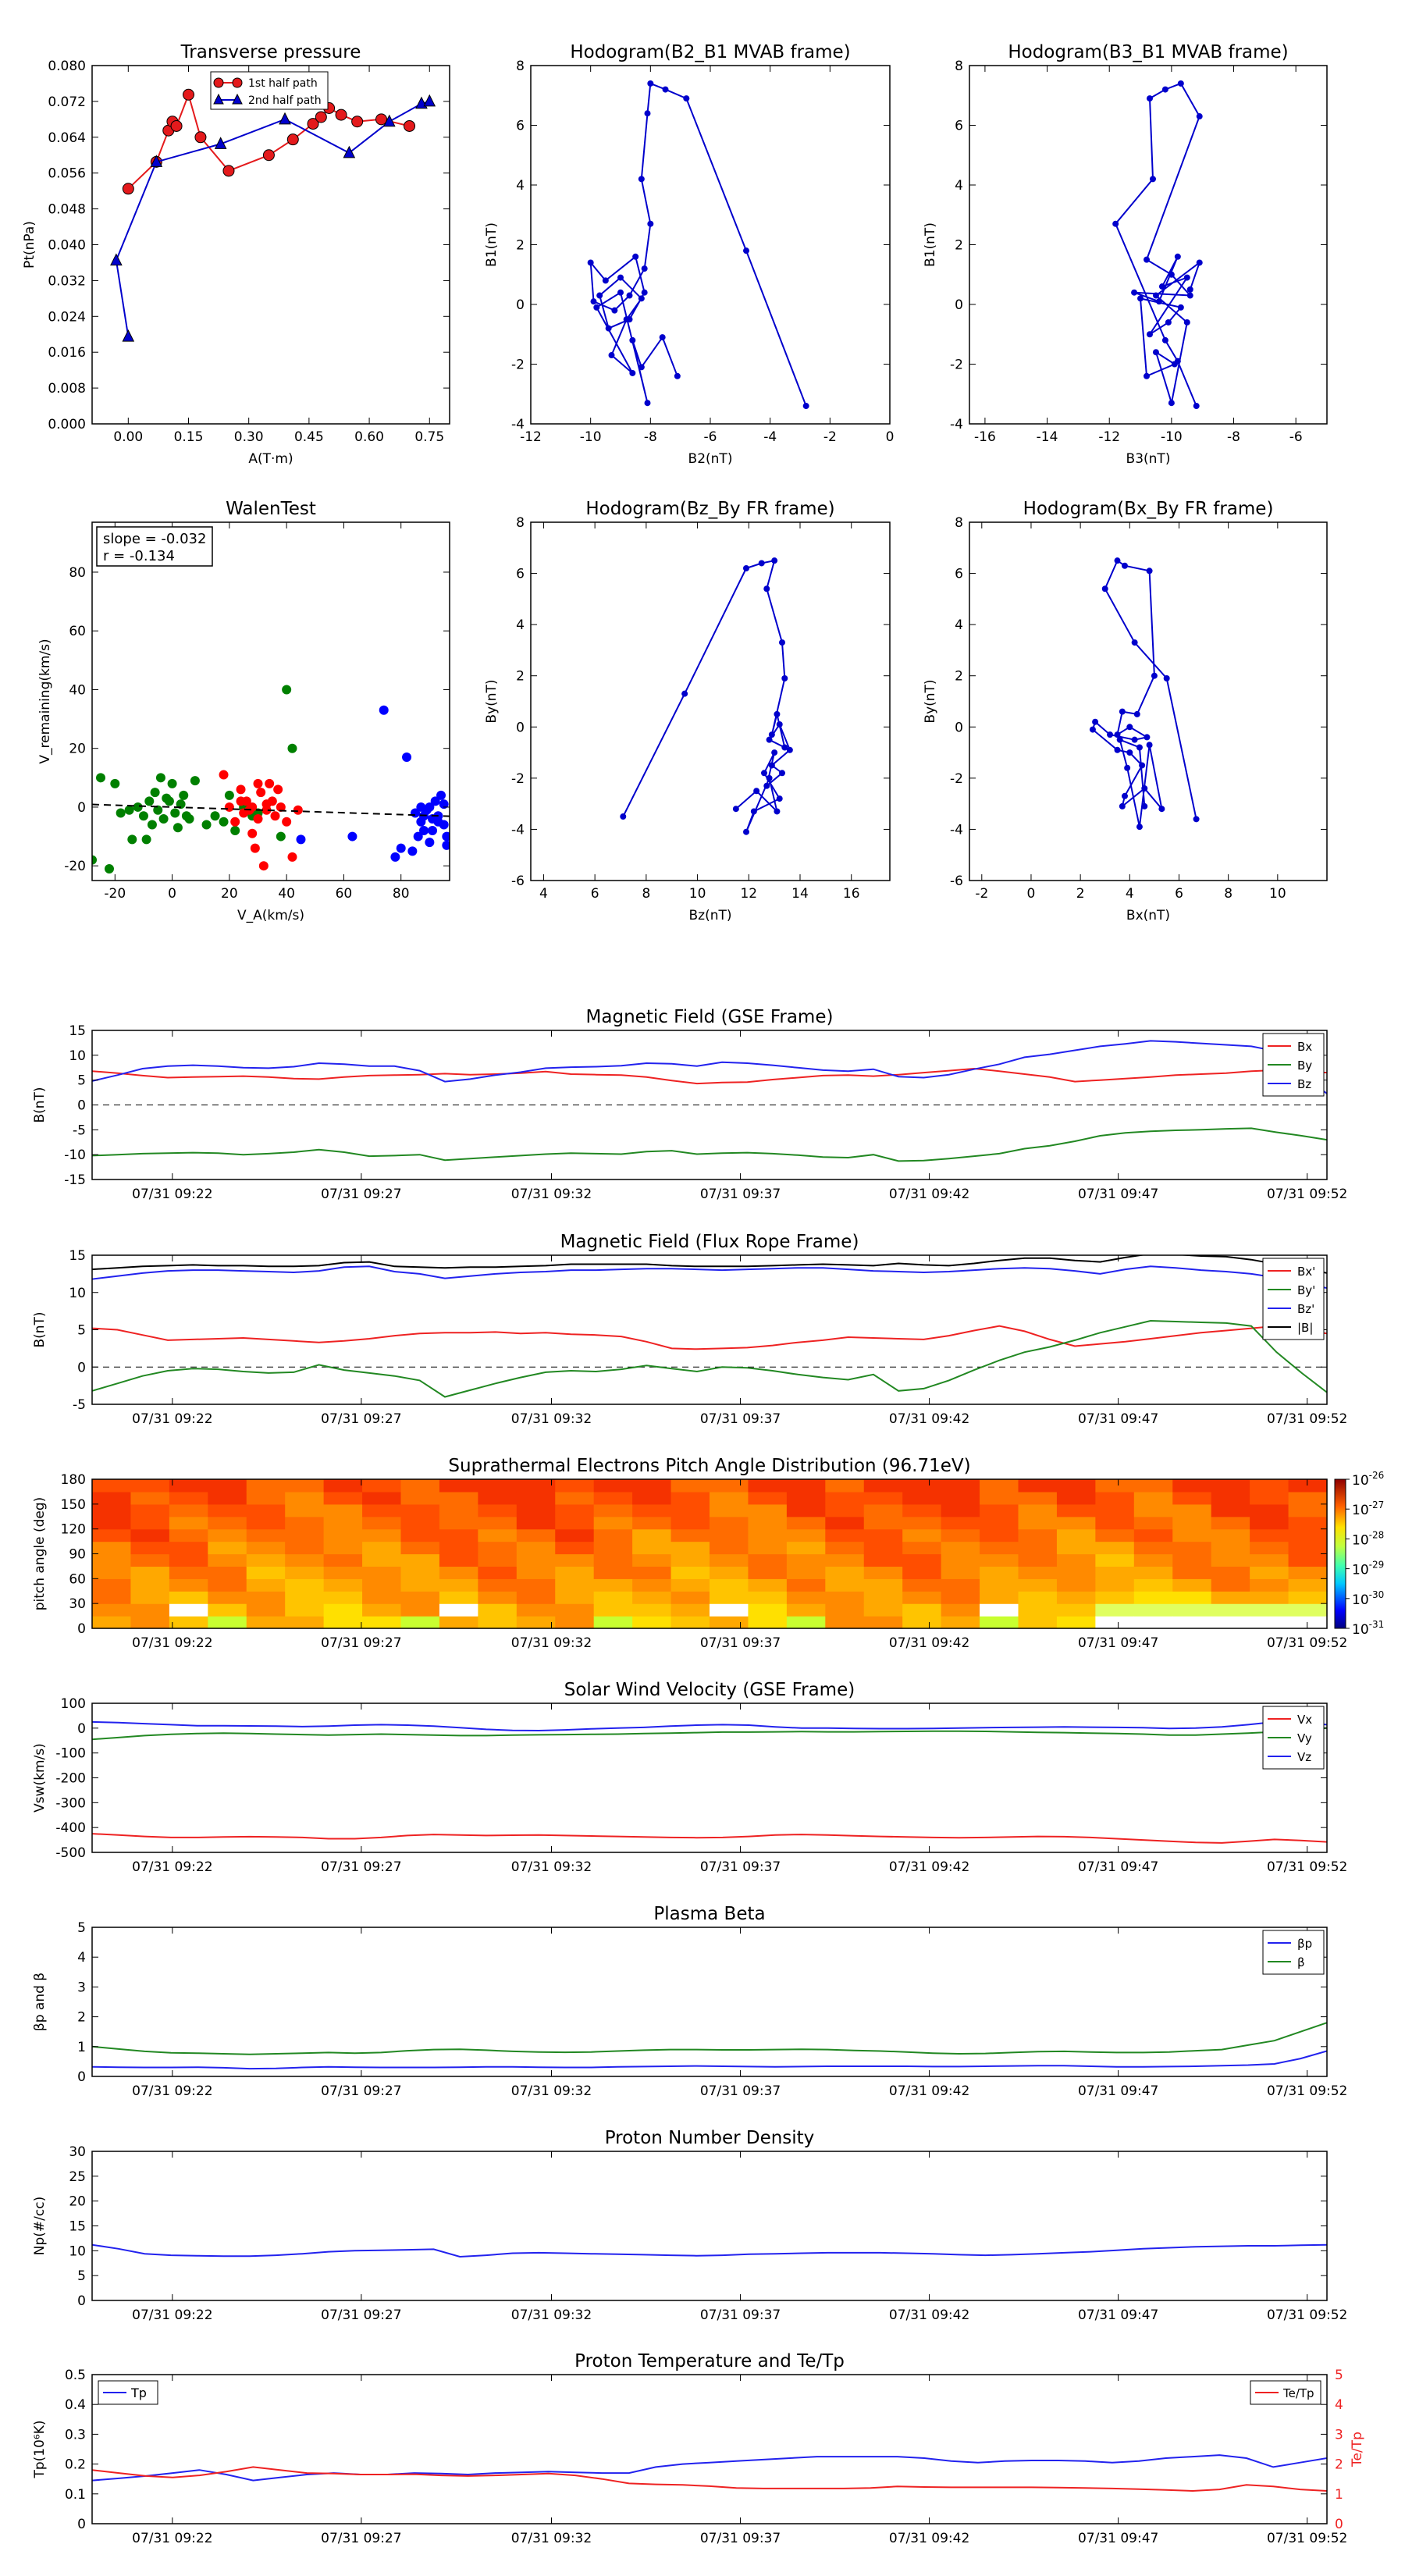 Image resolution: width=1405 pixels, height=2576 pixels. What do you see at coordinates (851, 894) in the screenshot?
I see `x-tick-label: 16` at bounding box center [851, 894].